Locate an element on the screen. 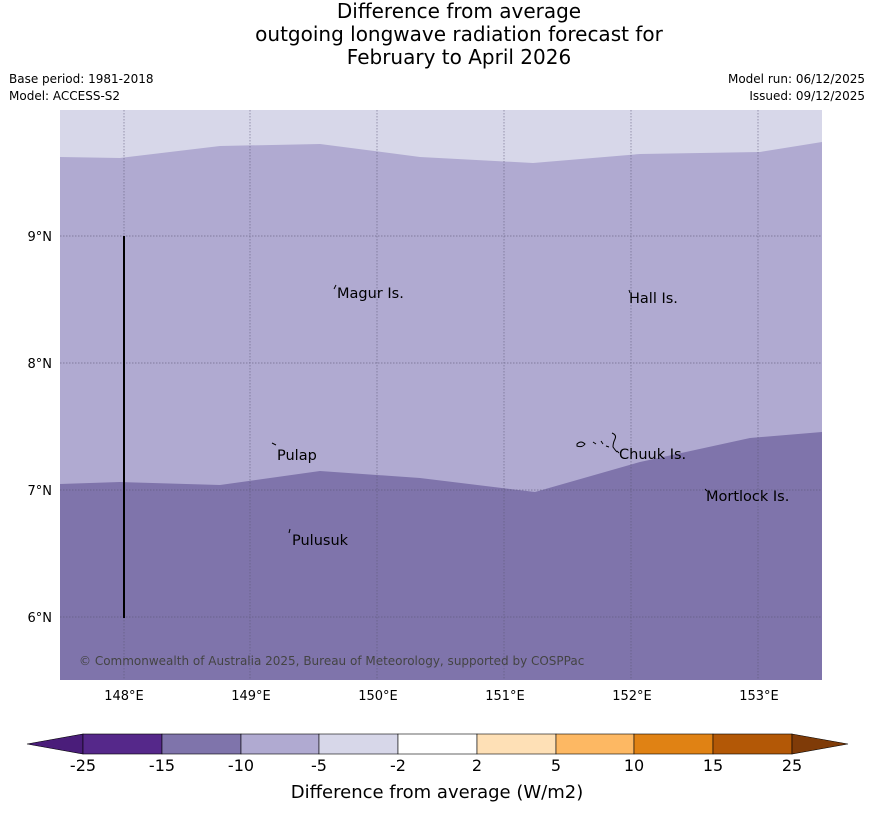 The height and width of the screenshot is (816, 873). model-run: Model run: 06/12/2025 is located at coordinates (796, 79).